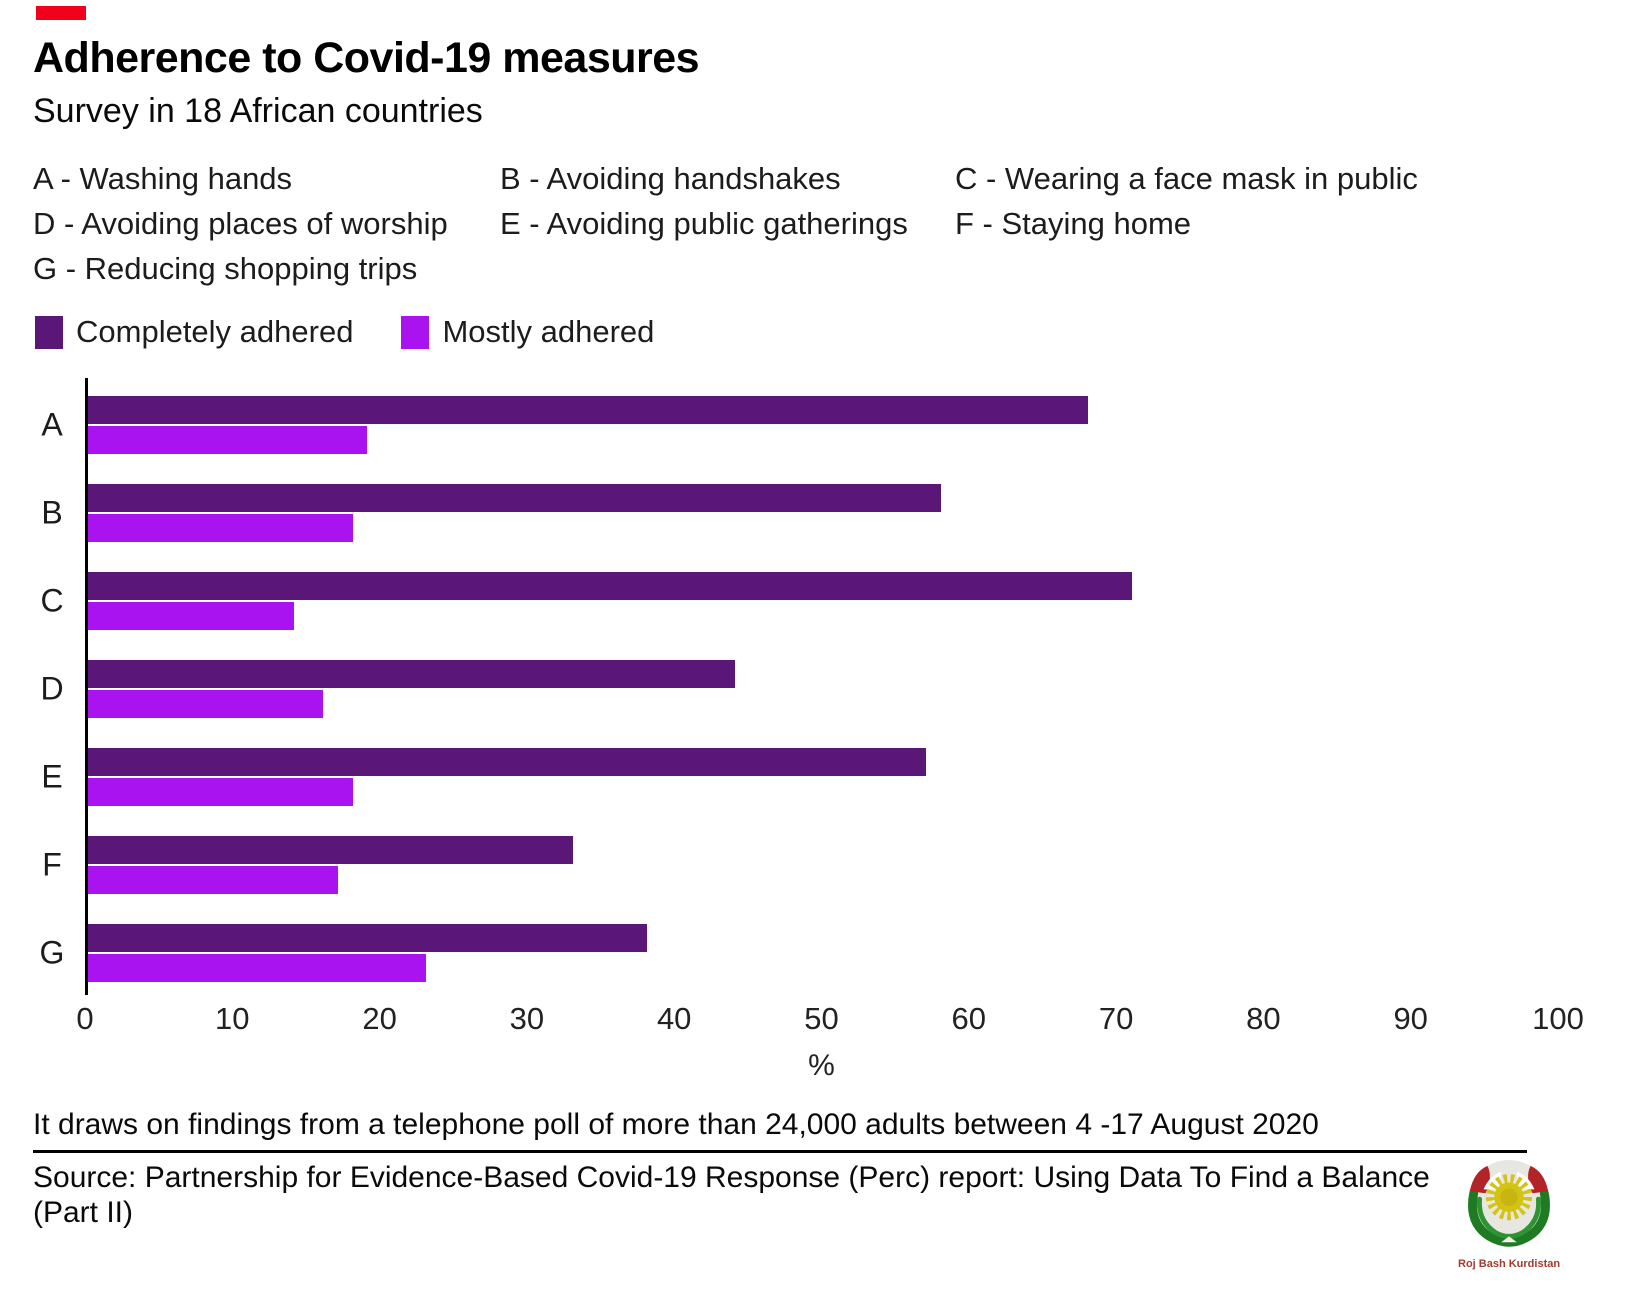 The height and width of the screenshot is (1306, 1632). Describe the element at coordinates (258, 111) in the screenshot. I see `page-subtitle: Survey in 18 African countries` at that location.